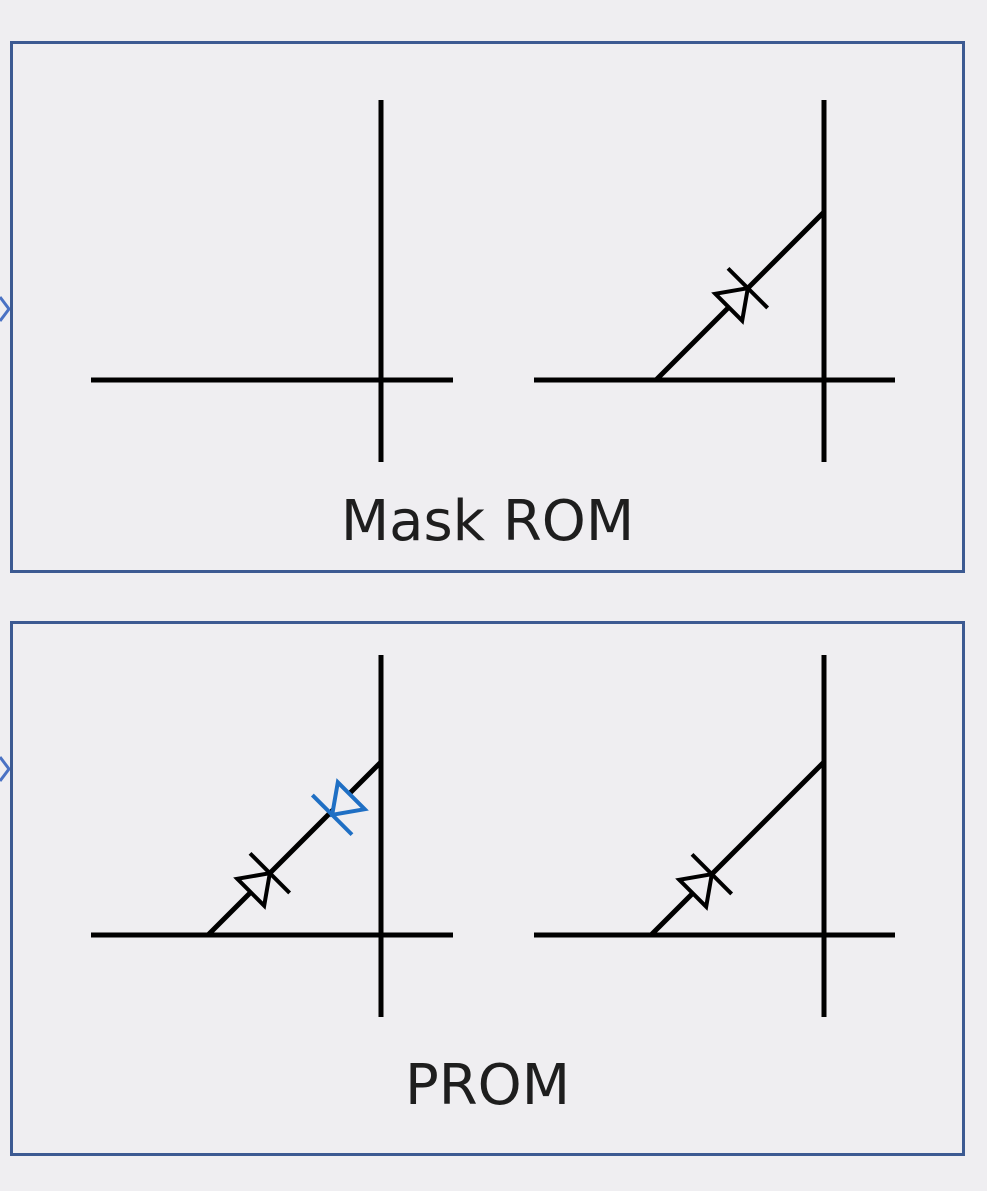 This screenshot has height=1191, width=987. I want to click on mask-rom-cell-diode, so click(714, 281).